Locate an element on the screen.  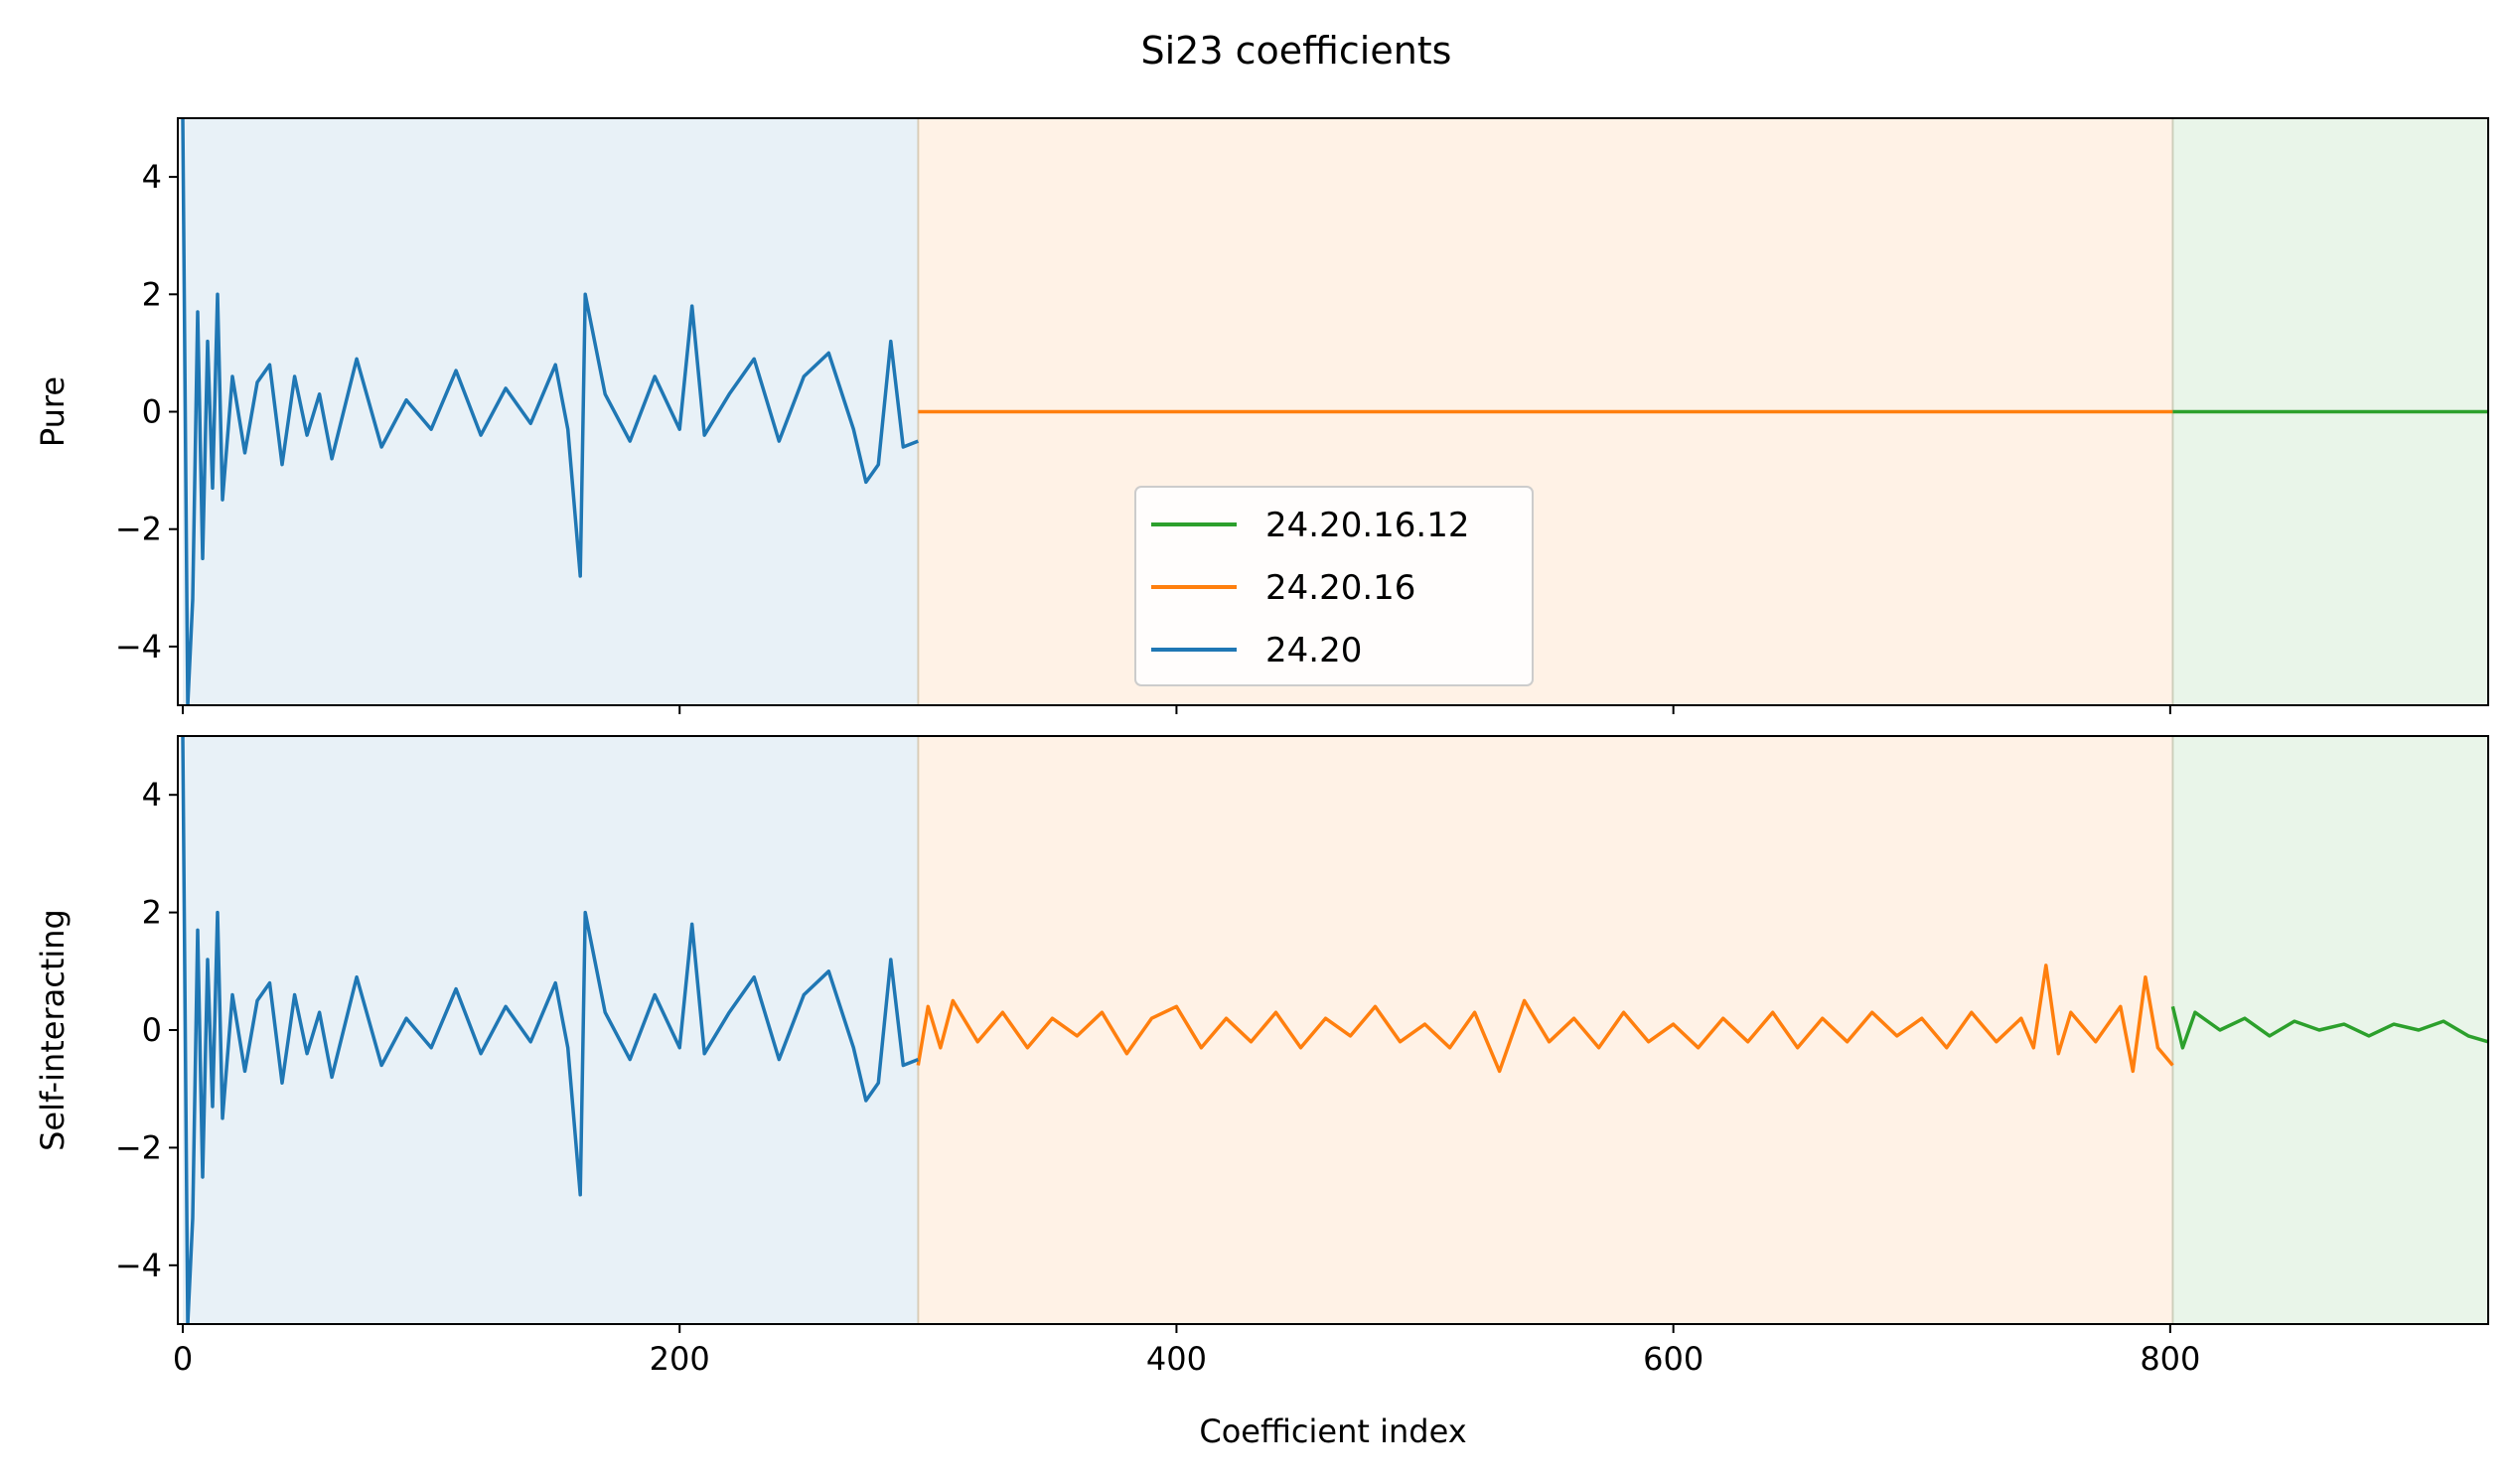
x-tick-label: 600 is located at coordinates (1673, 1359).